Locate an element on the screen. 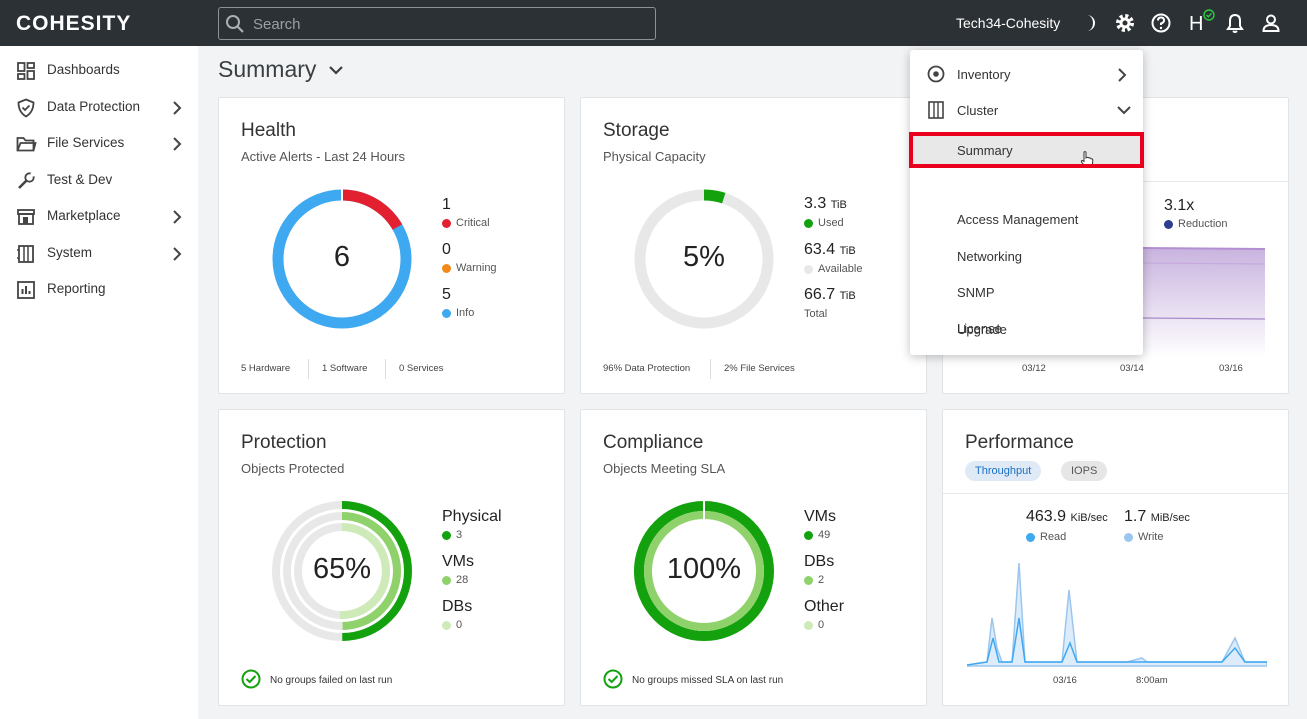  file-services-share: 2% File Services is located at coordinates (759, 368).